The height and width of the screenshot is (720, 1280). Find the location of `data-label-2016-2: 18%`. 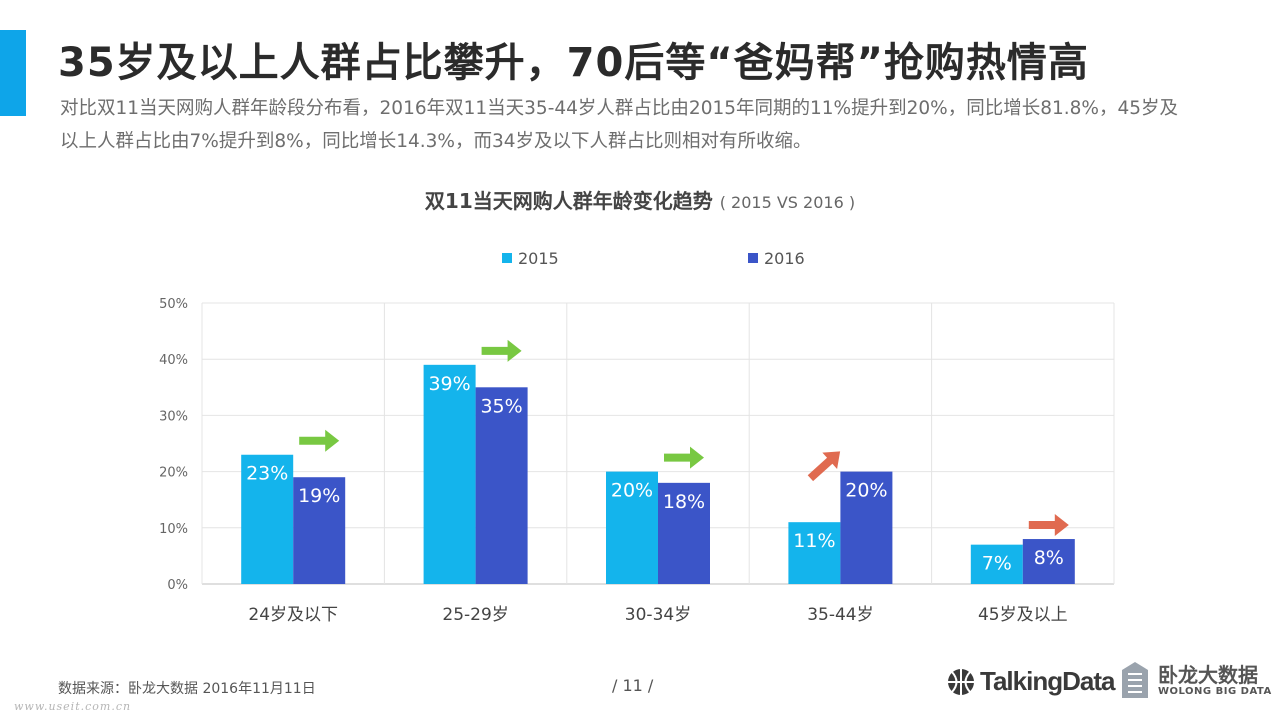

data-label-2016-2: 18% is located at coordinates (684, 502).